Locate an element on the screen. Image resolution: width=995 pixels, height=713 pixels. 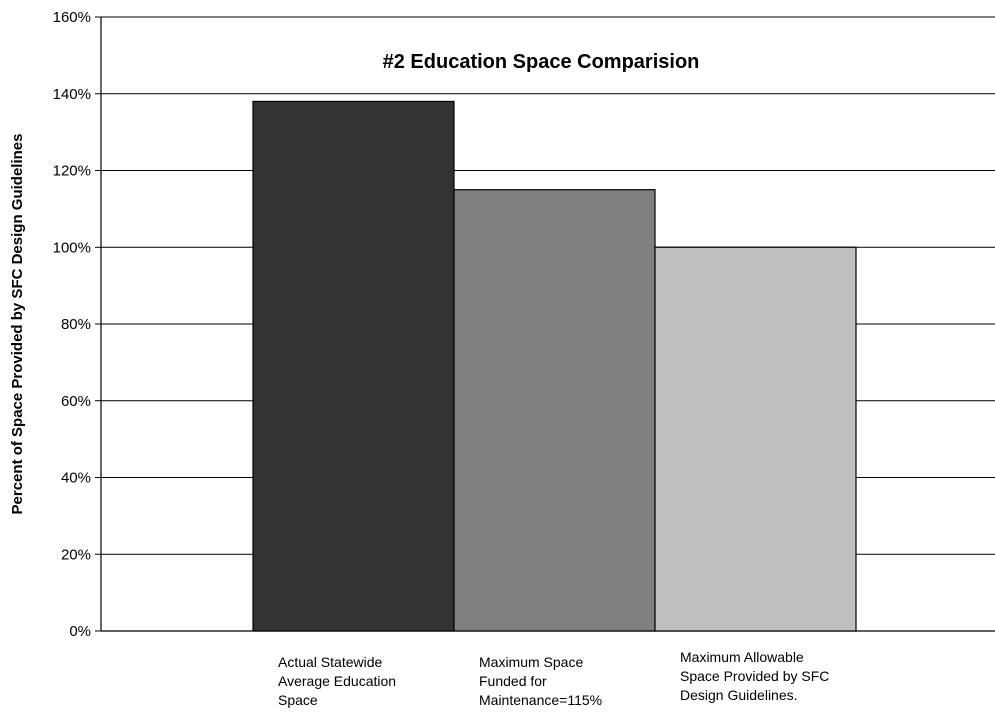
y-tick-label: 20% is located at coordinates (76, 554).